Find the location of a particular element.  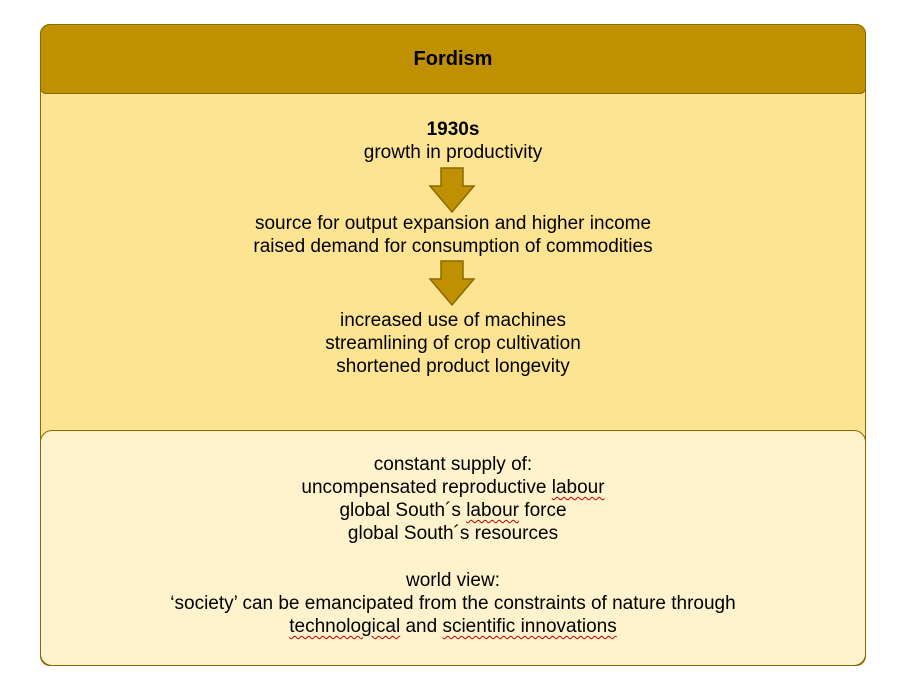

worldview-and: and is located at coordinates (421, 626).